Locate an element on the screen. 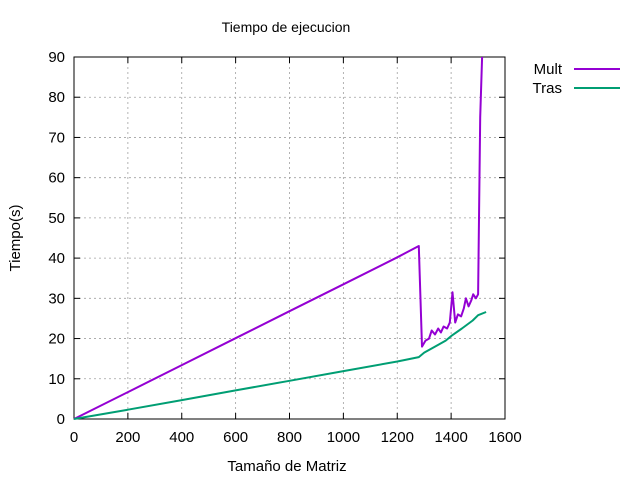 The image size is (640, 480). x-axis-label: Tamaño de Matriz is located at coordinates (286, 466).